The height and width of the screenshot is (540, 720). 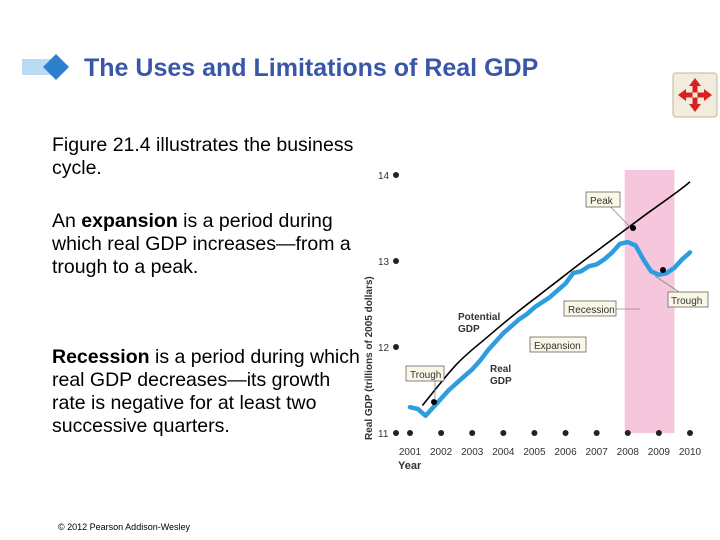 What do you see at coordinates (628, 452) in the screenshot?
I see `x-tick-label: 2008` at bounding box center [628, 452].